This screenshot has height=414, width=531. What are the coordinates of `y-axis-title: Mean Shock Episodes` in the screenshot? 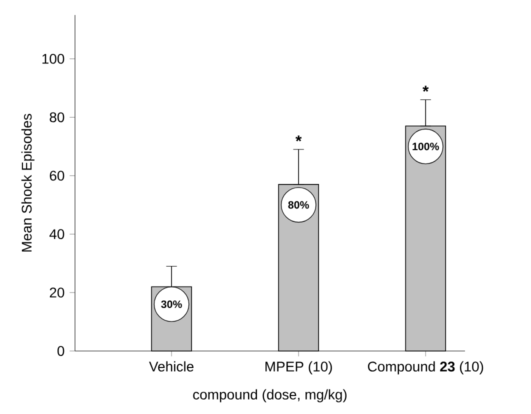 It's located at (27, 183).